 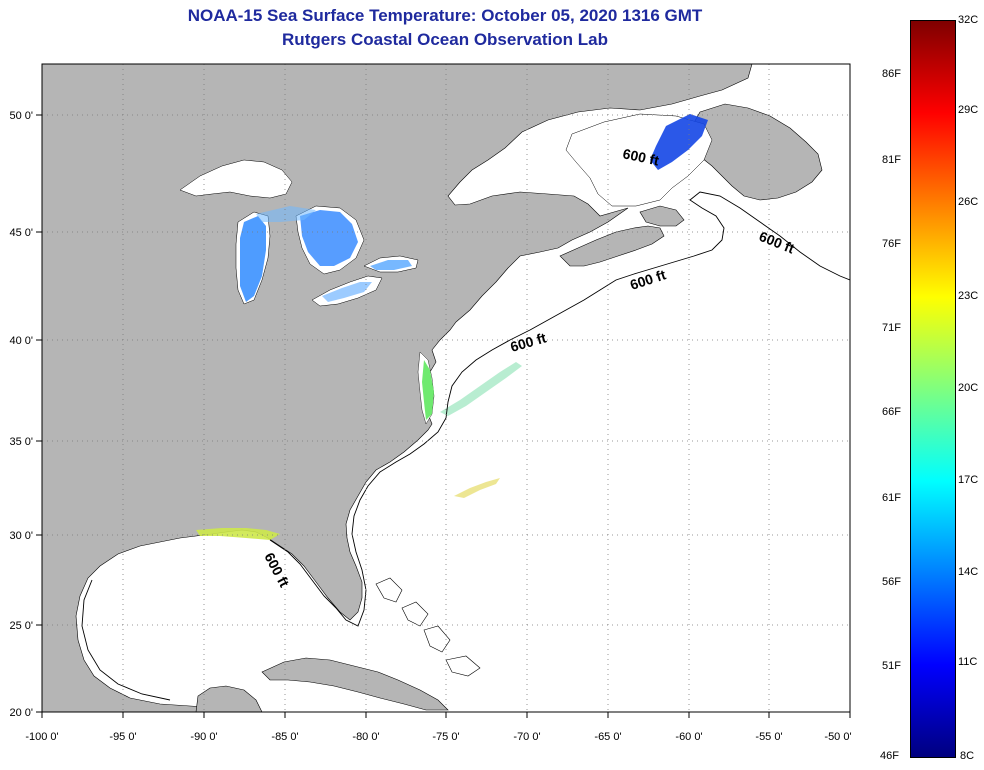 I want to click on sst-chesapeake, so click(x=428, y=390).